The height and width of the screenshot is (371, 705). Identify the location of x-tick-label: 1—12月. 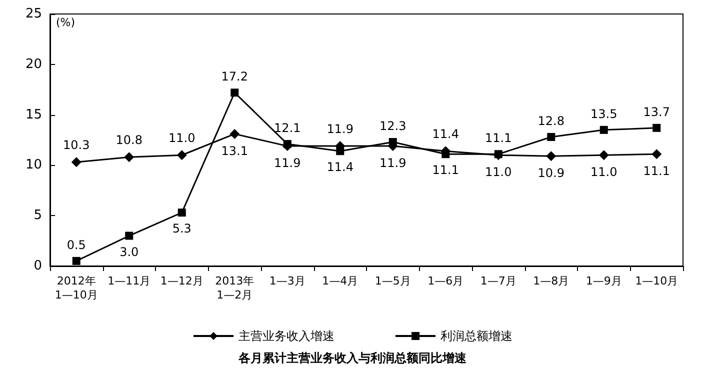
(182, 281).